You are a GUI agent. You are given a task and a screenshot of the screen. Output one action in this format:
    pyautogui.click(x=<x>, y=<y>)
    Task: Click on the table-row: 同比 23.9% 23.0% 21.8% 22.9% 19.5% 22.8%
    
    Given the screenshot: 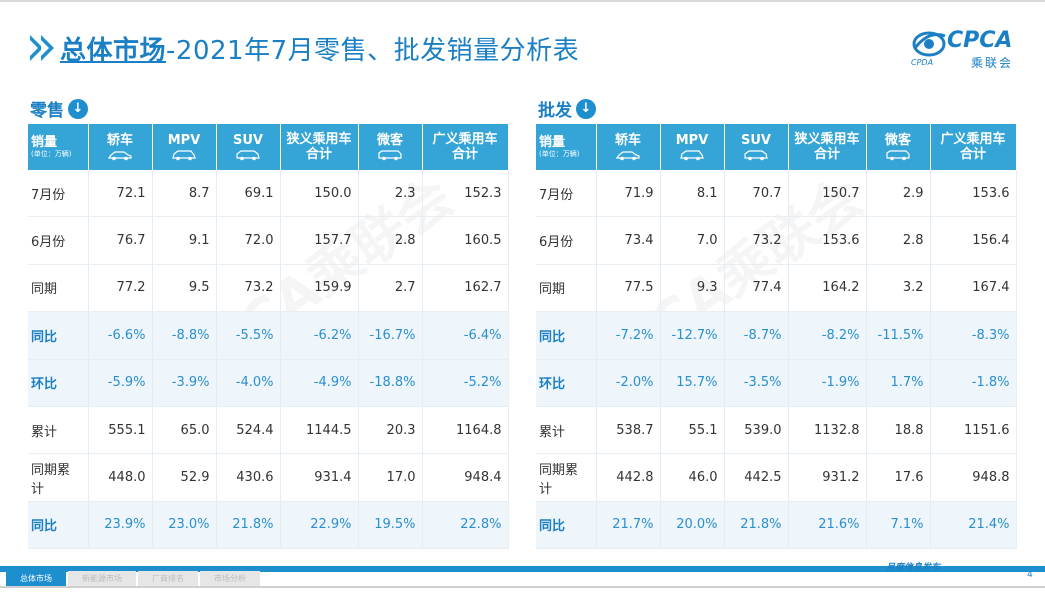 What is the action you would take?
    pyautogui.click(x=268, y=525)
    